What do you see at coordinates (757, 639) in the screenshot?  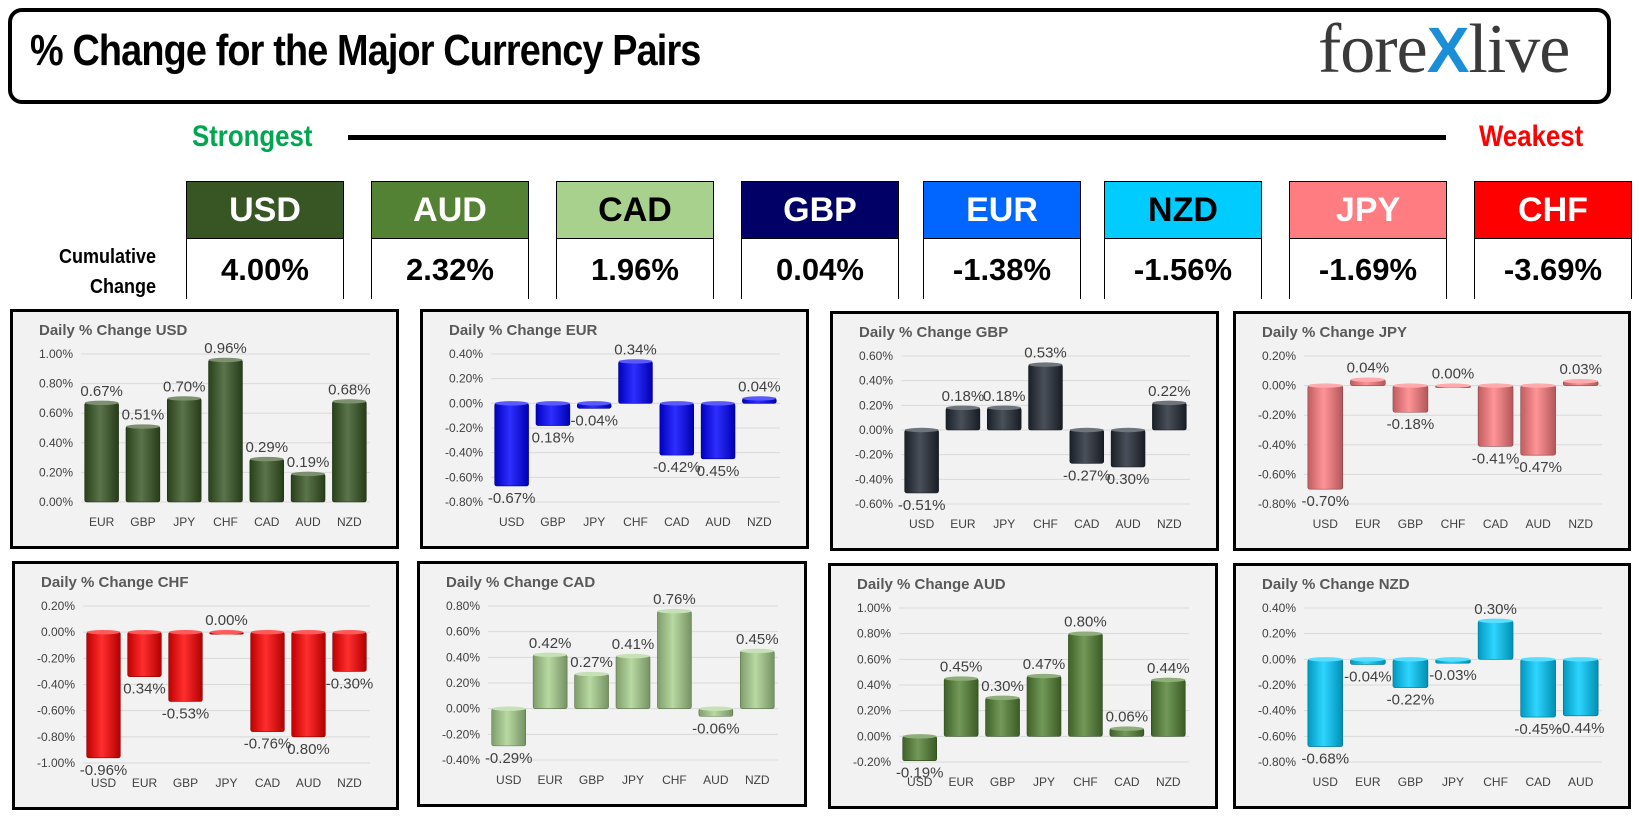 I see `data-label: 0.45%` at bounding box center [757, 639].